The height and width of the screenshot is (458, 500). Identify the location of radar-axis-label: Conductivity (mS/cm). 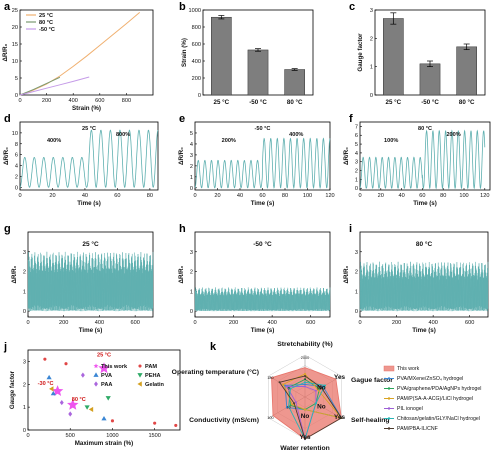
(224, 420).